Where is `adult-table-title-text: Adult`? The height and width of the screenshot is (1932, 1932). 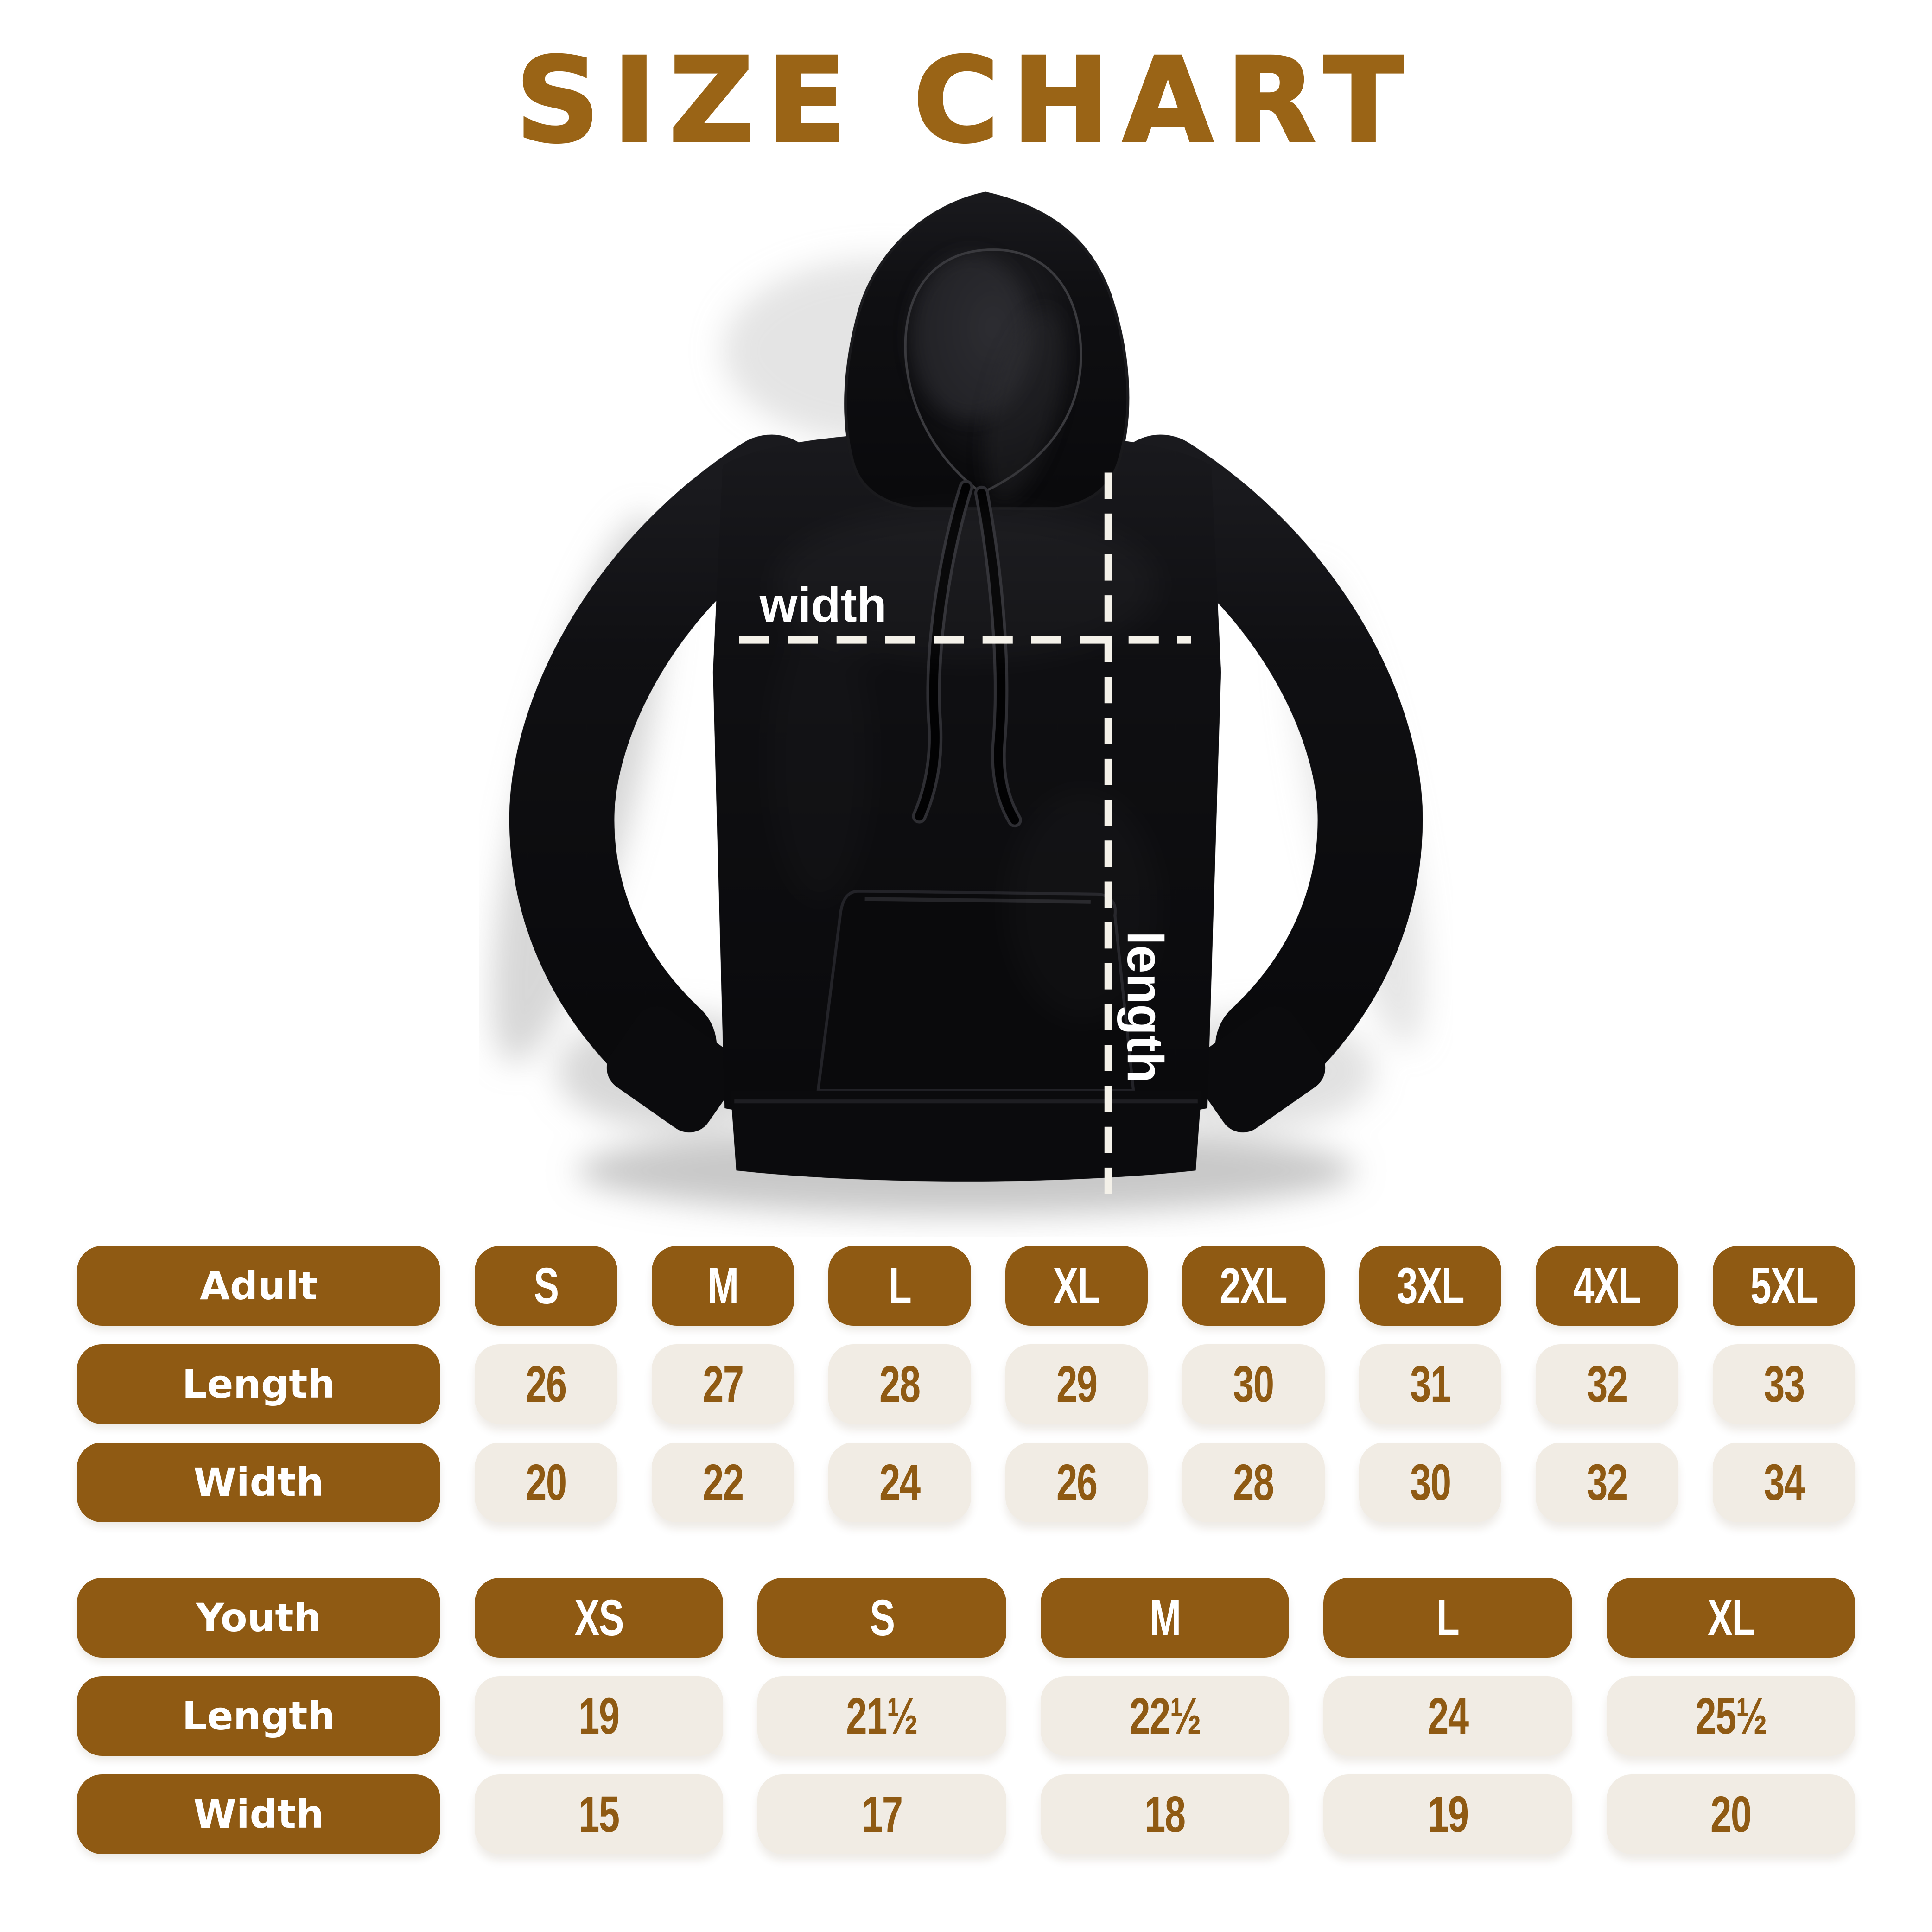 adult-table-title-text: Adult is located at coordinates (259, 1286).